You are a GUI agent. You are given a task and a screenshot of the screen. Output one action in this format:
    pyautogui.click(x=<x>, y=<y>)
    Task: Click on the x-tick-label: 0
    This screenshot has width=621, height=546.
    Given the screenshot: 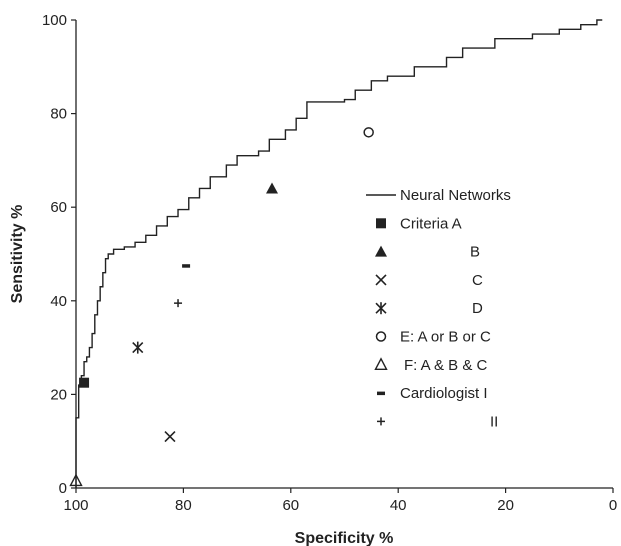 What is the action you would take?
    pyautogui.click(x=613, y=505)
    